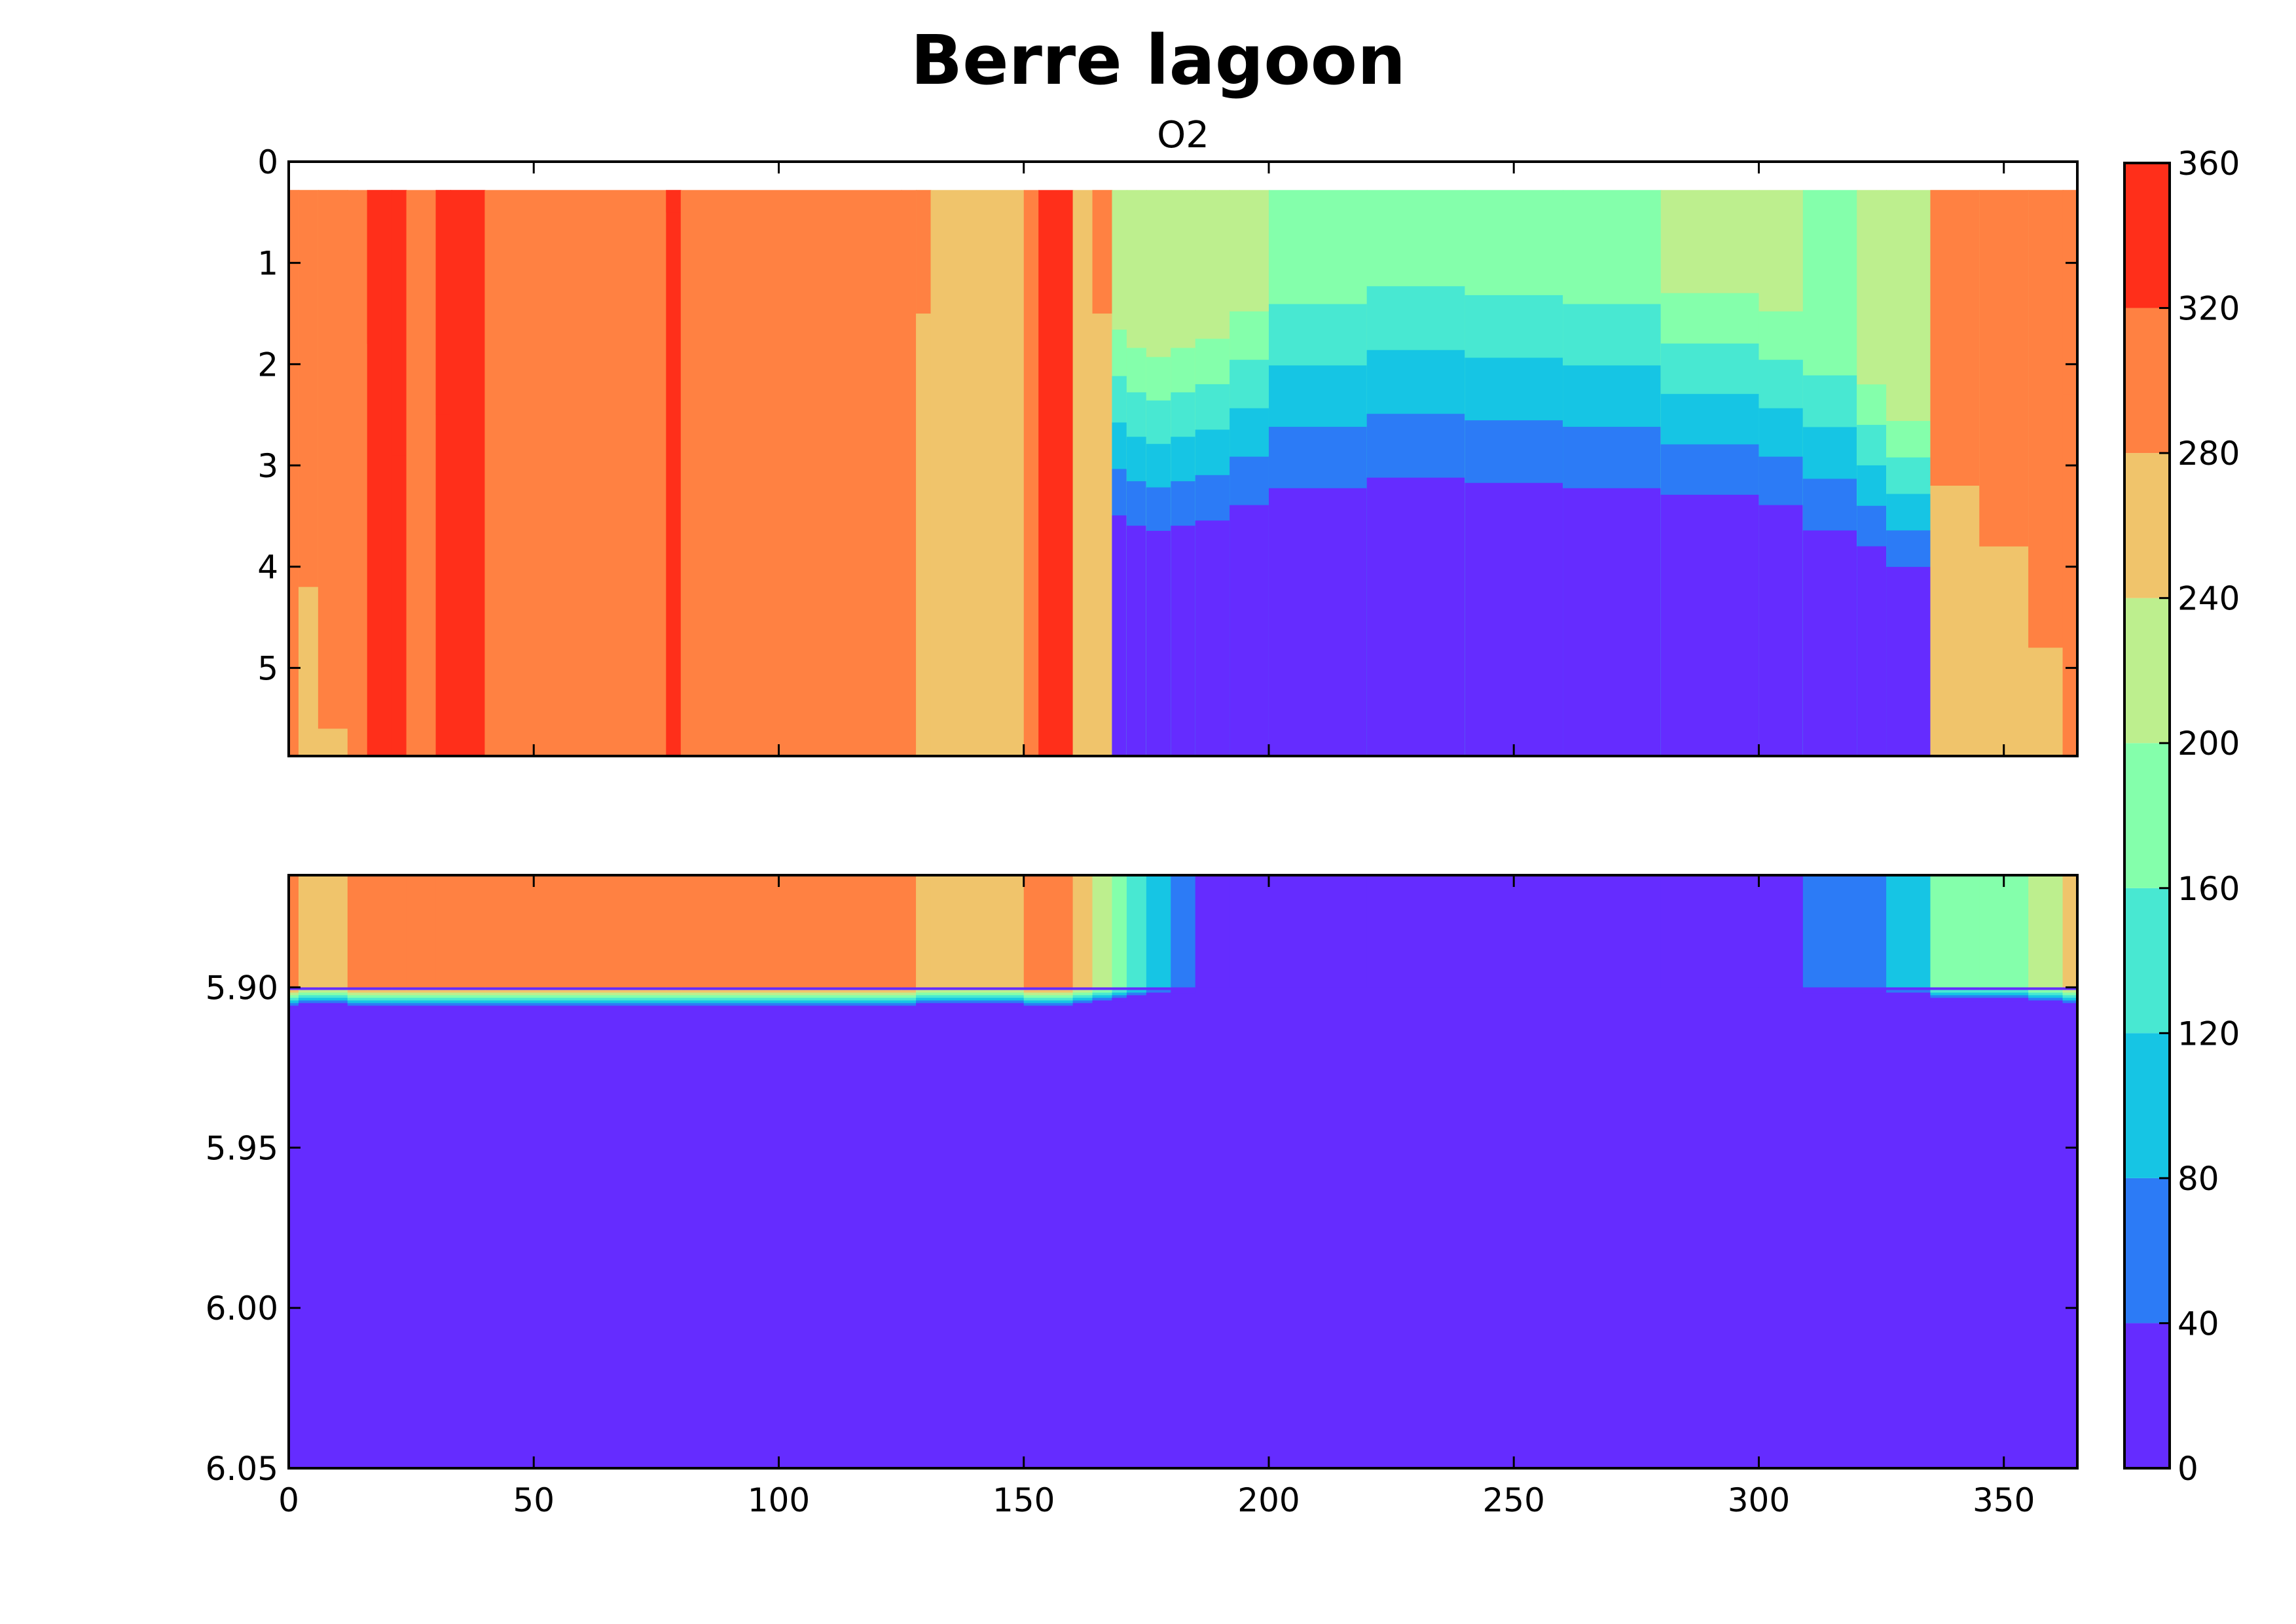  What do you see at coordinates (242, 1469) in the screenshot?
I see `lower-y-tick-label: 6.05` at bounding box center [242, 1469].